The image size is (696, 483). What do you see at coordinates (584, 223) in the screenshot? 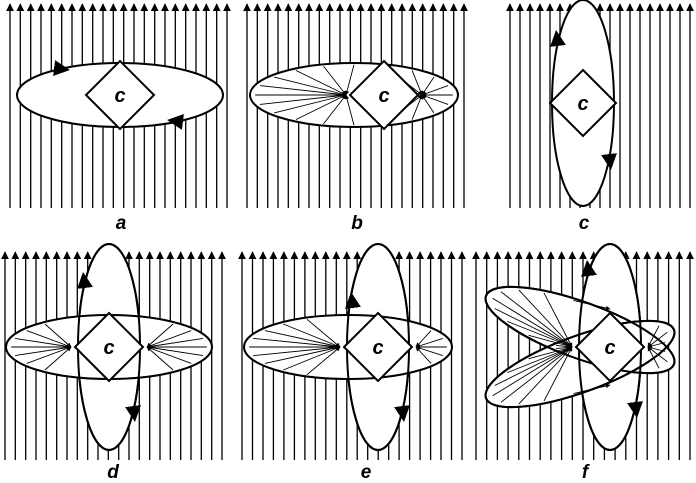
I see `panel-label-c: c` at bounding box center [584, 223].